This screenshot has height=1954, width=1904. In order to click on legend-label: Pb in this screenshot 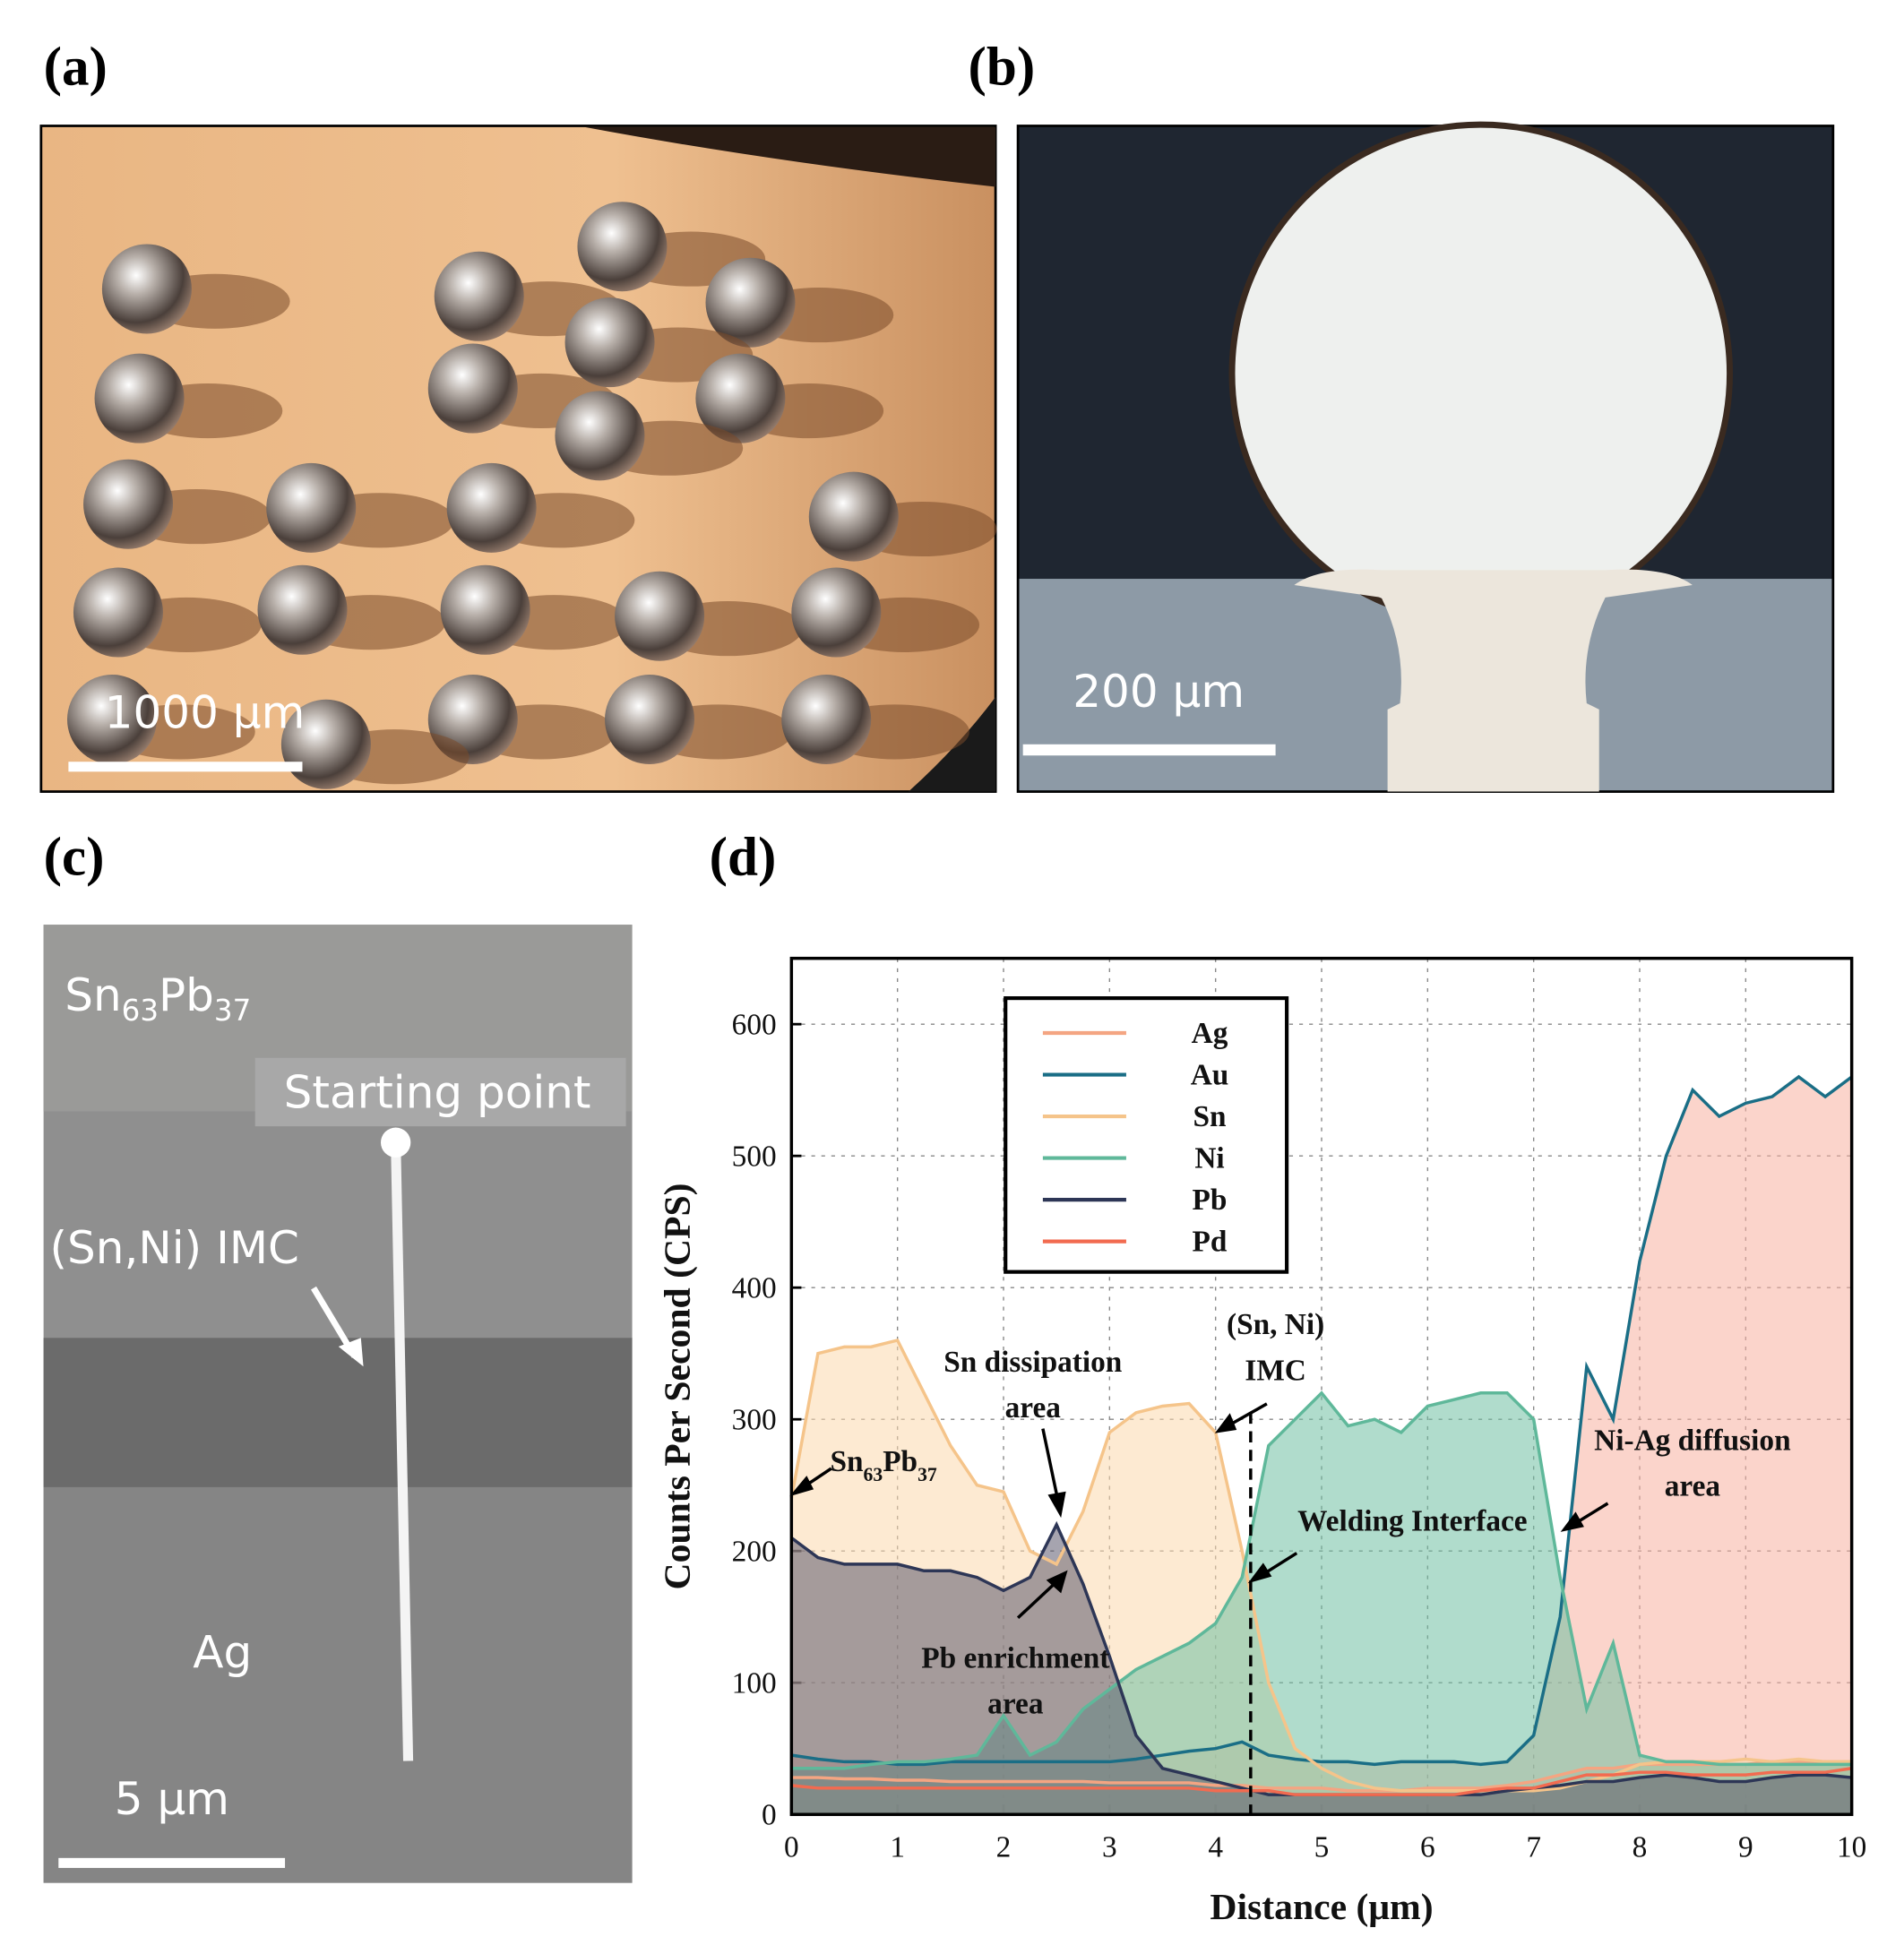, I will do `click(1210, 1200)`.